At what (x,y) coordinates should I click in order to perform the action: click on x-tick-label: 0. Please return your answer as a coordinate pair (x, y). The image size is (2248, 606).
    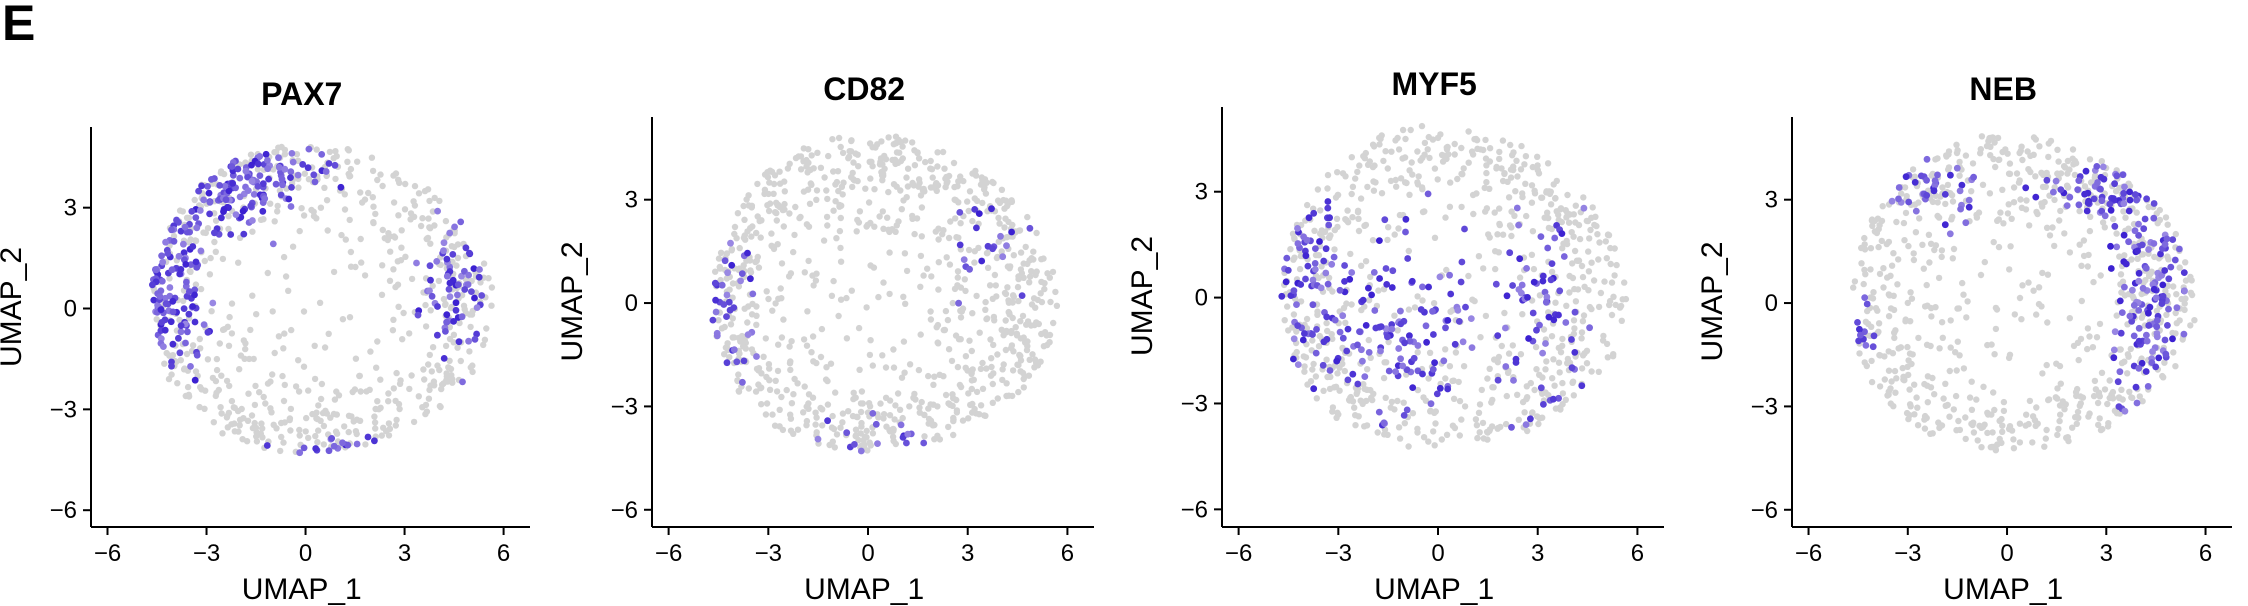
    Looking at the image, I should click on (1437, 553).